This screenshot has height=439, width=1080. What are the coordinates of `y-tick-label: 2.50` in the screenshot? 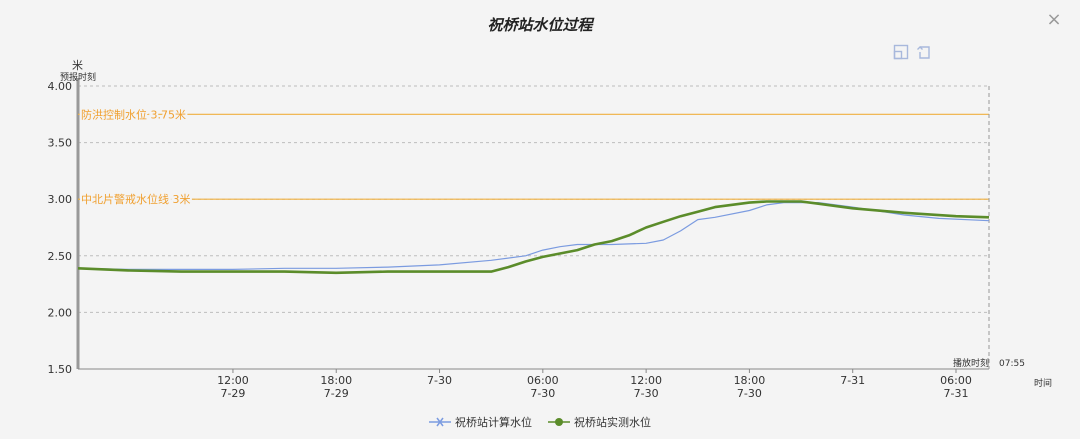 It's located at (60, 256).